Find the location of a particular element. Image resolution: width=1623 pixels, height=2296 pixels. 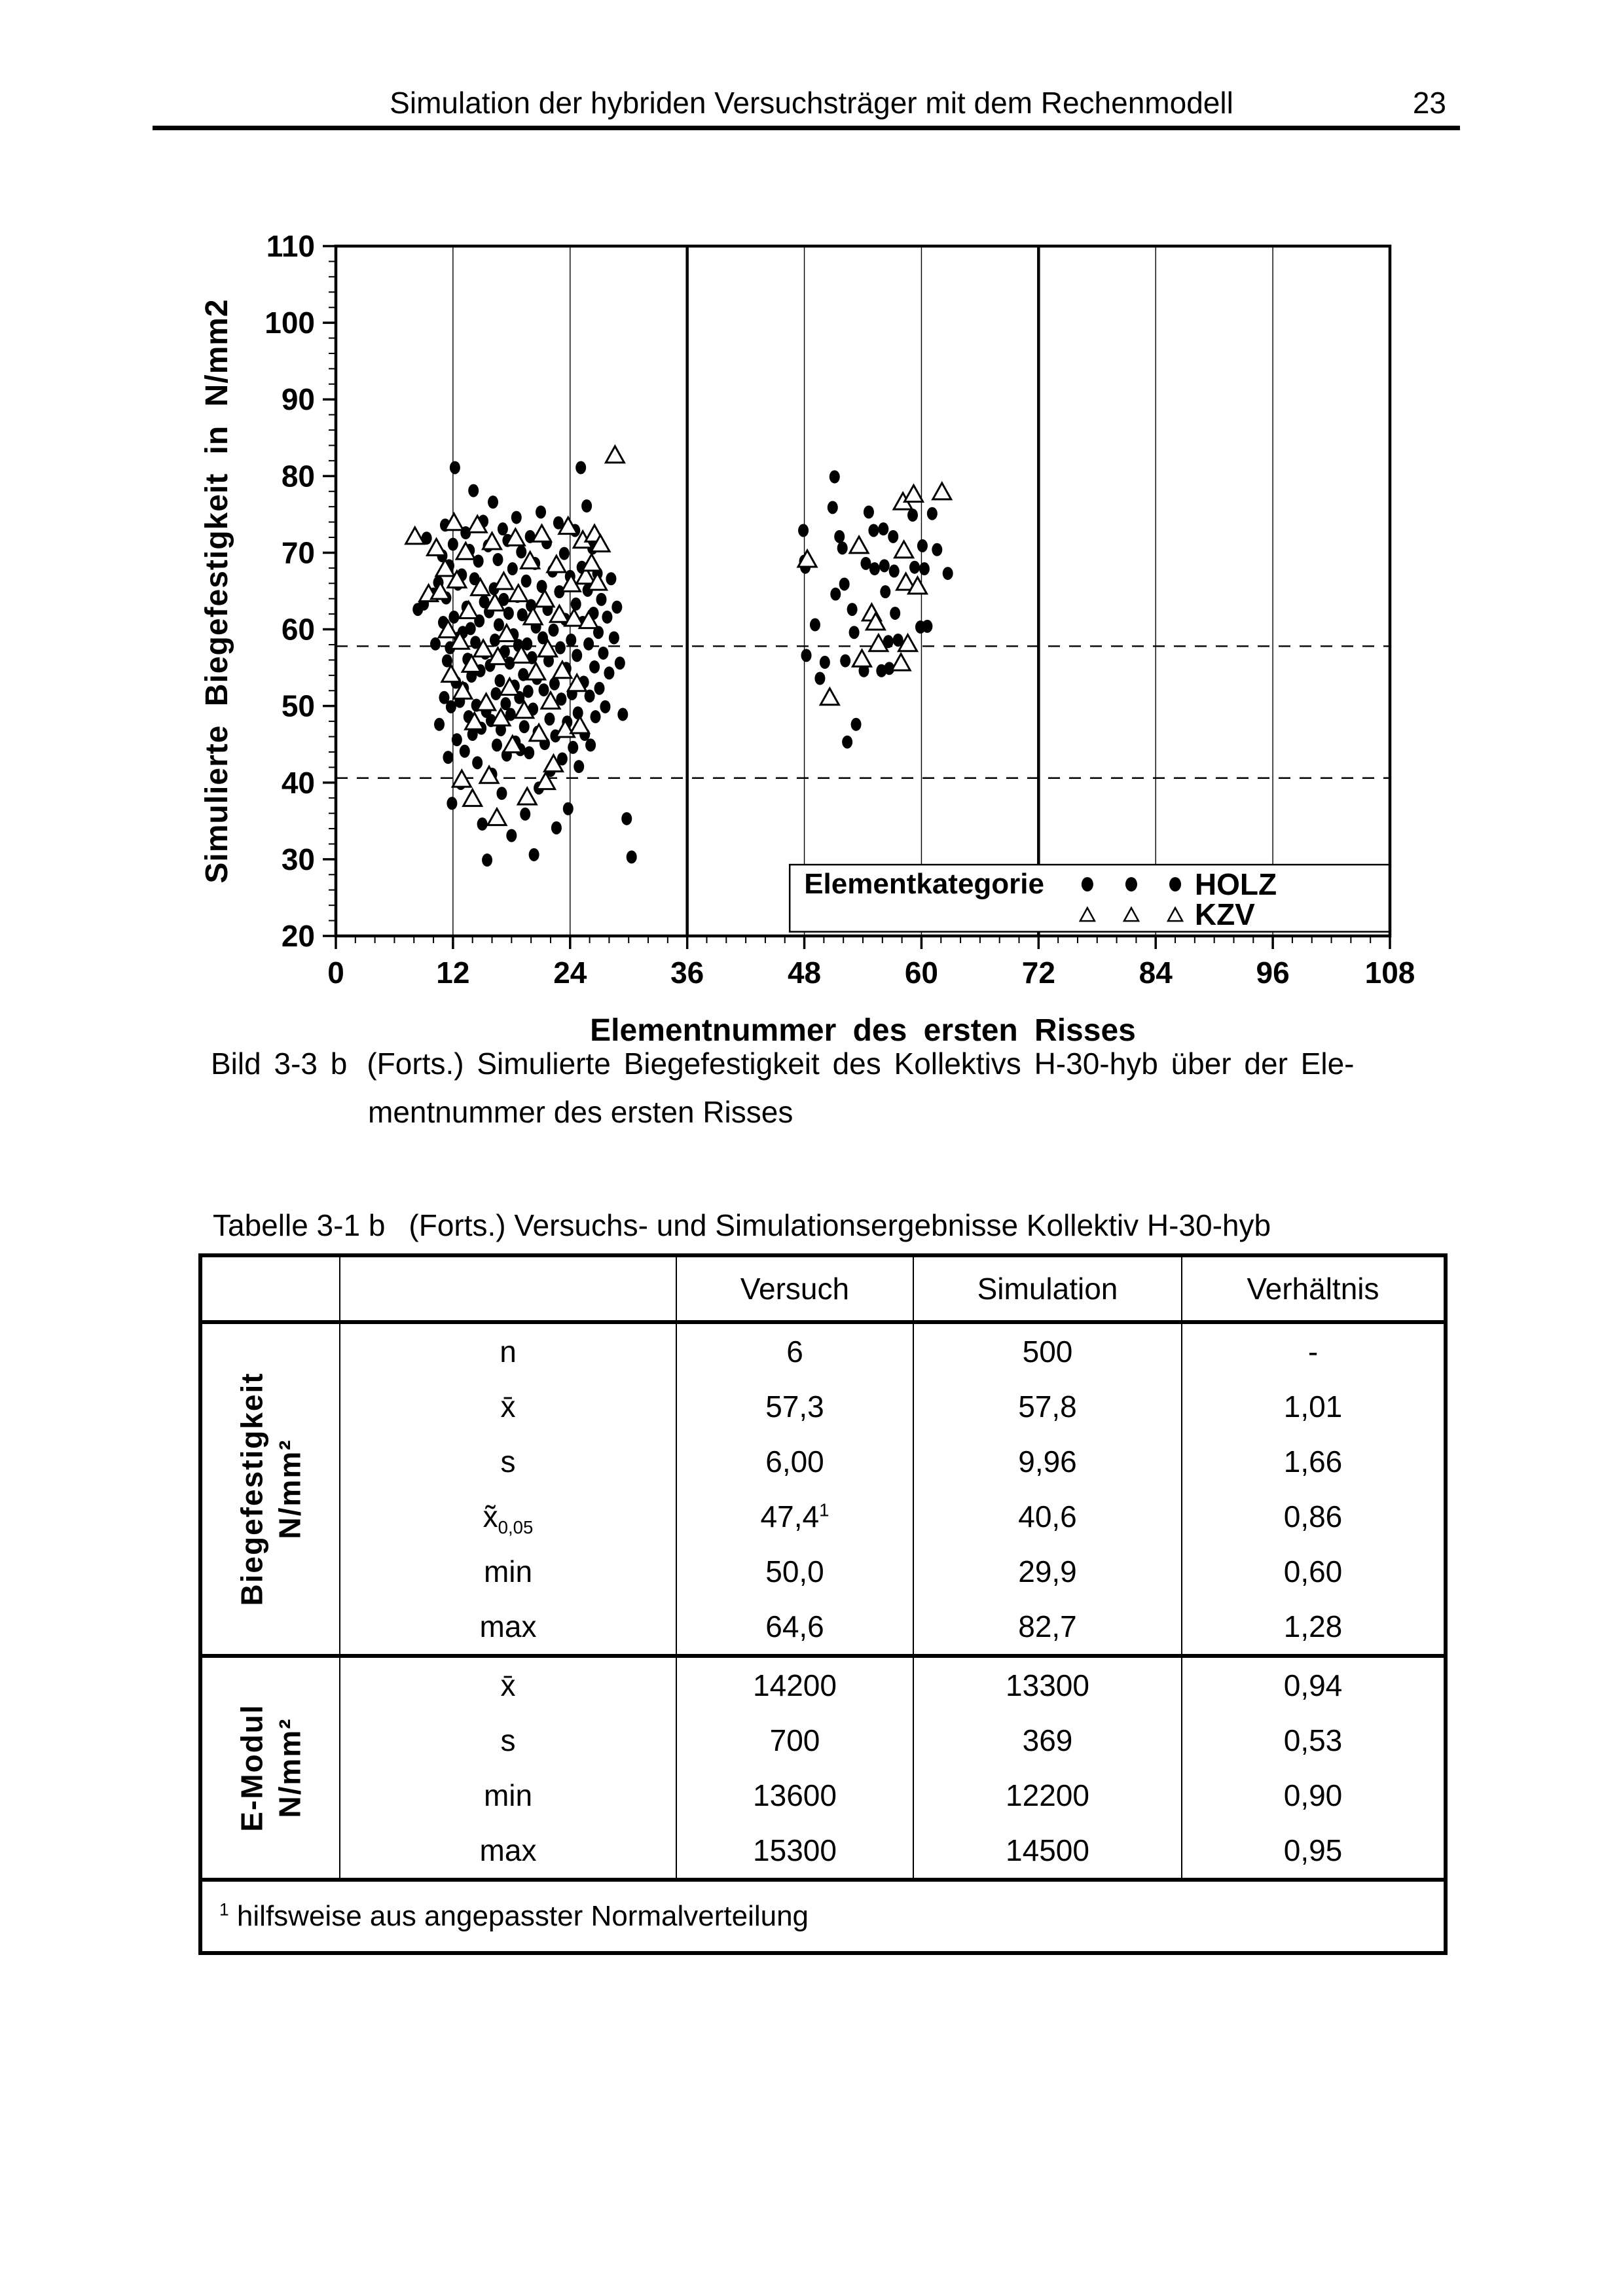

y-tick-label: 20 is located at coordinates (298, 936).